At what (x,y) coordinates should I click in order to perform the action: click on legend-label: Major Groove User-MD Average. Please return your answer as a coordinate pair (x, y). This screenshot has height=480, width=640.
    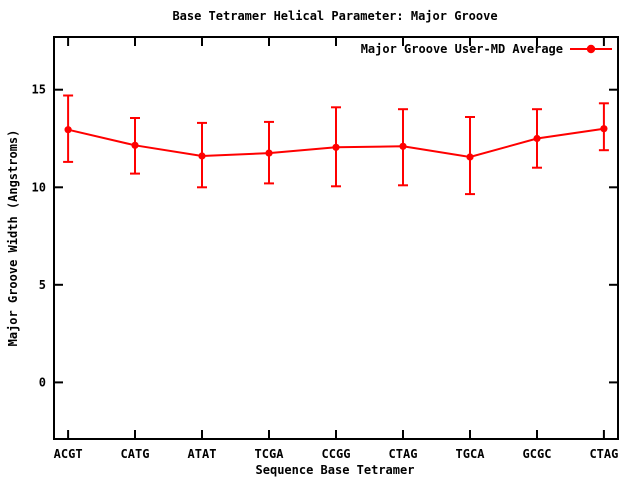
    Looking at the image, I should click on (461, 49).